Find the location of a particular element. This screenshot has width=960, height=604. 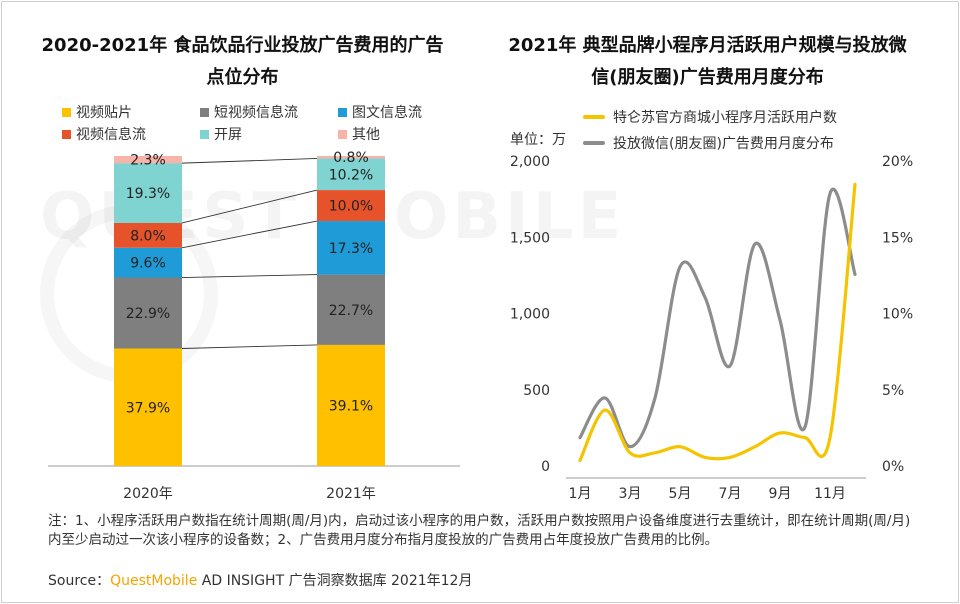

bar-data-label: 19.3% is located at coordinates (148, 194).